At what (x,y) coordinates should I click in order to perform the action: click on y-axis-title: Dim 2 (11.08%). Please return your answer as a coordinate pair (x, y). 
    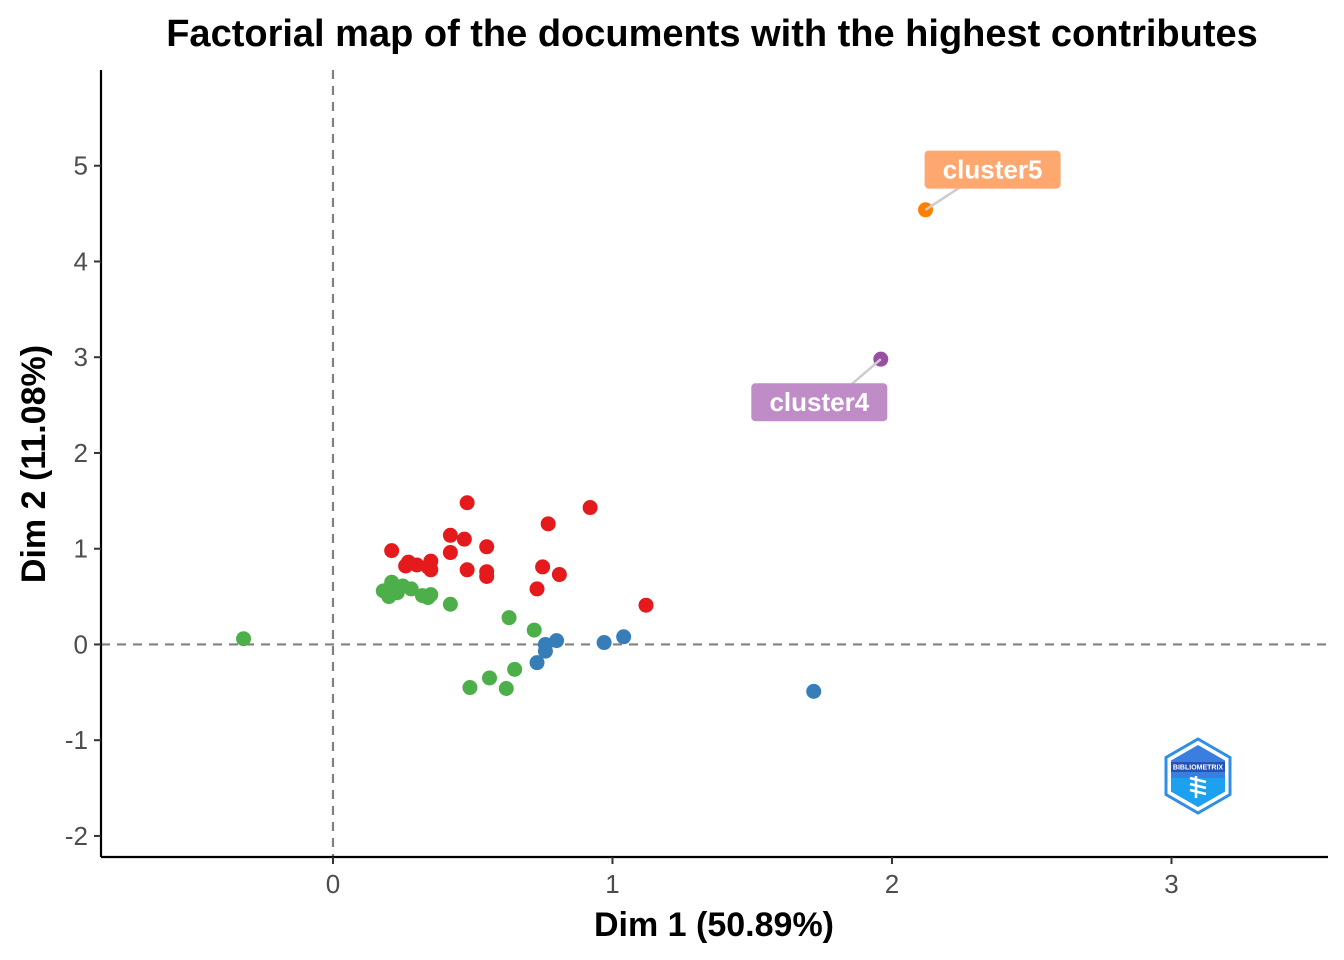
    Looking at the image, I should click on (34, 464).